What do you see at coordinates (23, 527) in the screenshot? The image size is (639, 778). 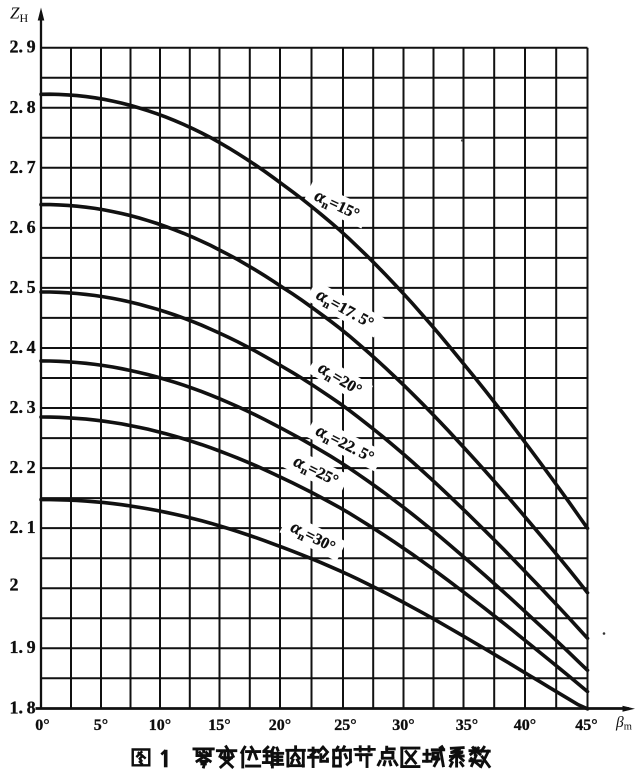 I see `svg-text: 2. 1` at bounding box center [23, 527].